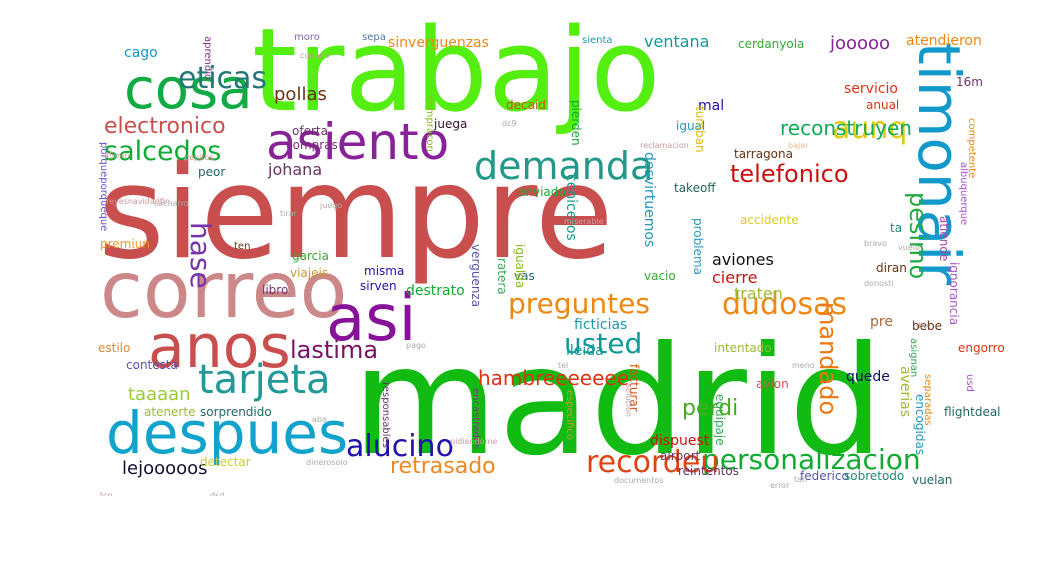 The width and height of the screenshot is (1046, 562). I want to click on cloud-word: lastima, so click(334, 350).